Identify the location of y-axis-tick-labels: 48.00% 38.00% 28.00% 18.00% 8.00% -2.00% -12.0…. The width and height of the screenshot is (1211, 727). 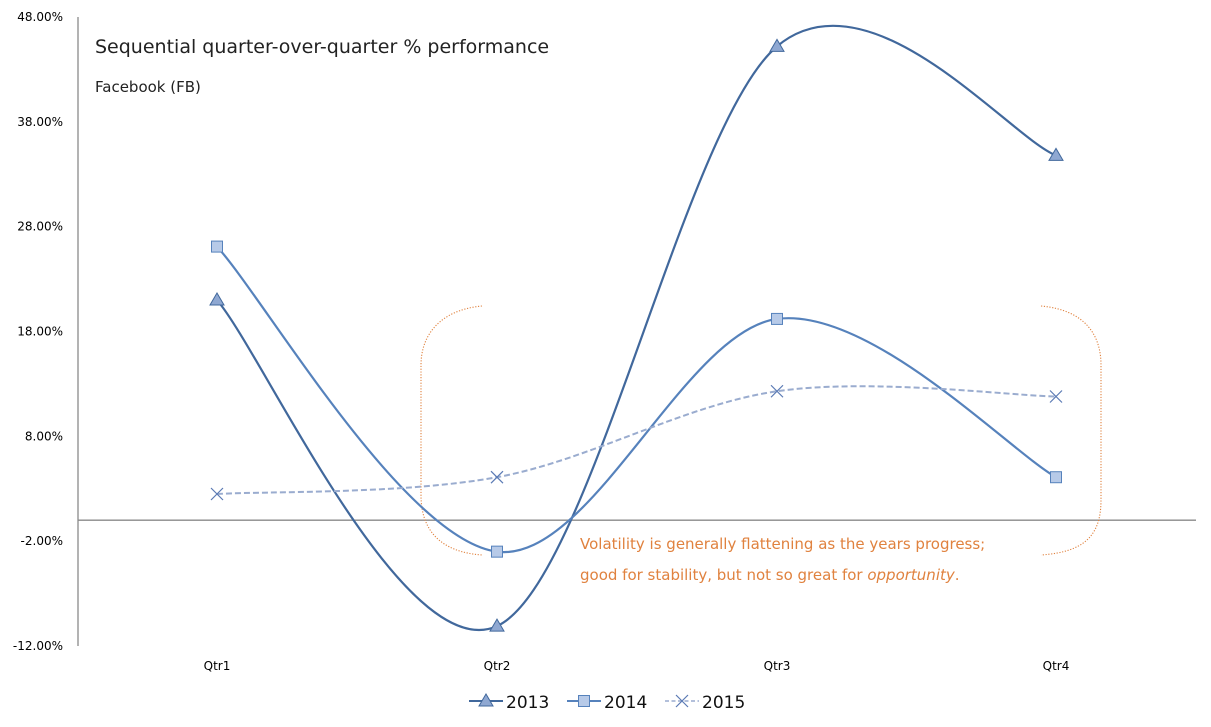
(38, 331).